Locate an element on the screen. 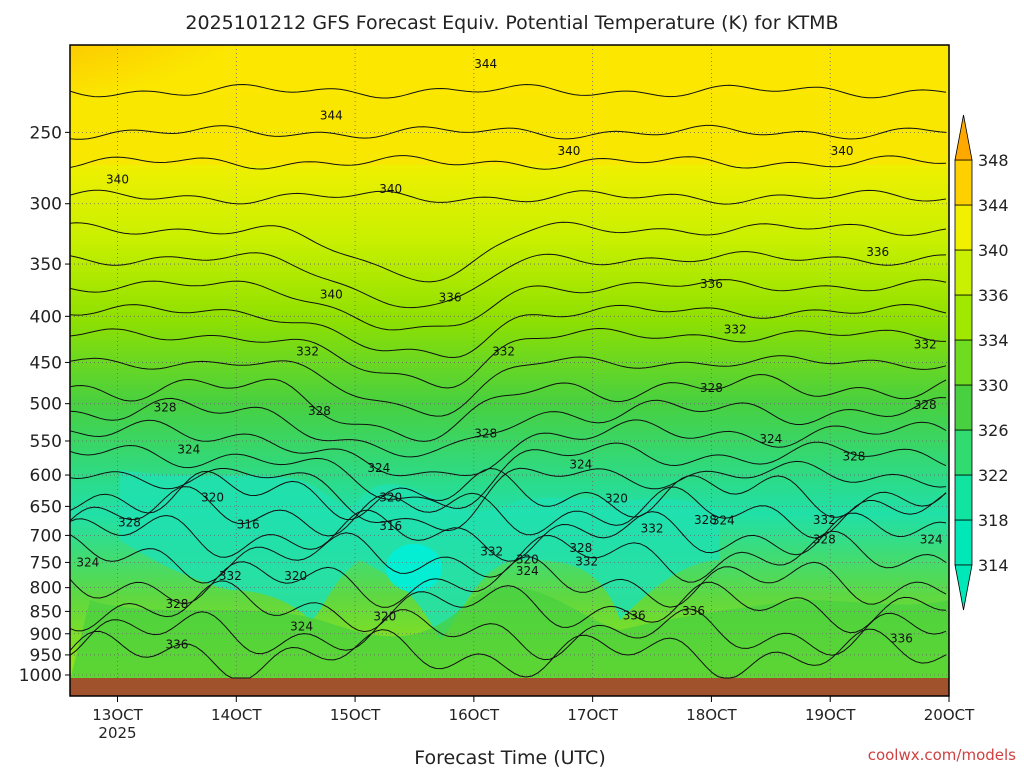 The height and width of the screenshot is (768, 1024). y-tick-label: 900 is located at coordinates (46, 635).